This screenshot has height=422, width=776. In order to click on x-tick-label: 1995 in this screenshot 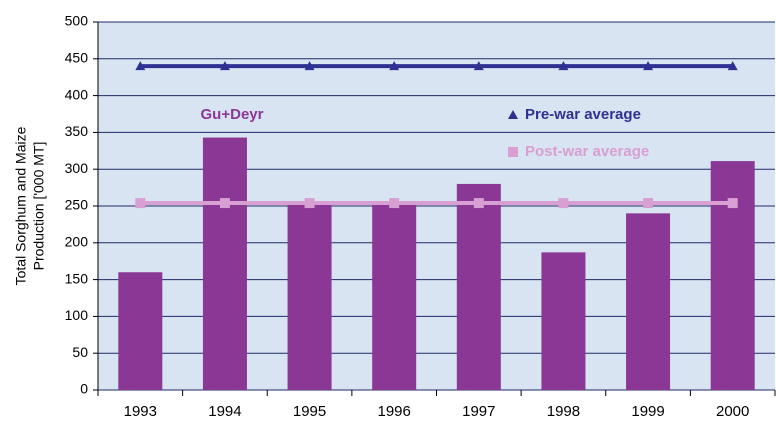, I will do `click(309, 411)`.